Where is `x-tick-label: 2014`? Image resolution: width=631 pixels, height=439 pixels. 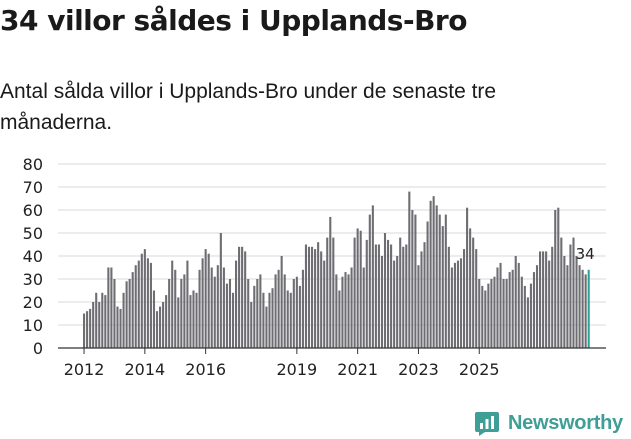
x-tick-label: 2014 is located at coordinates (144, 369).